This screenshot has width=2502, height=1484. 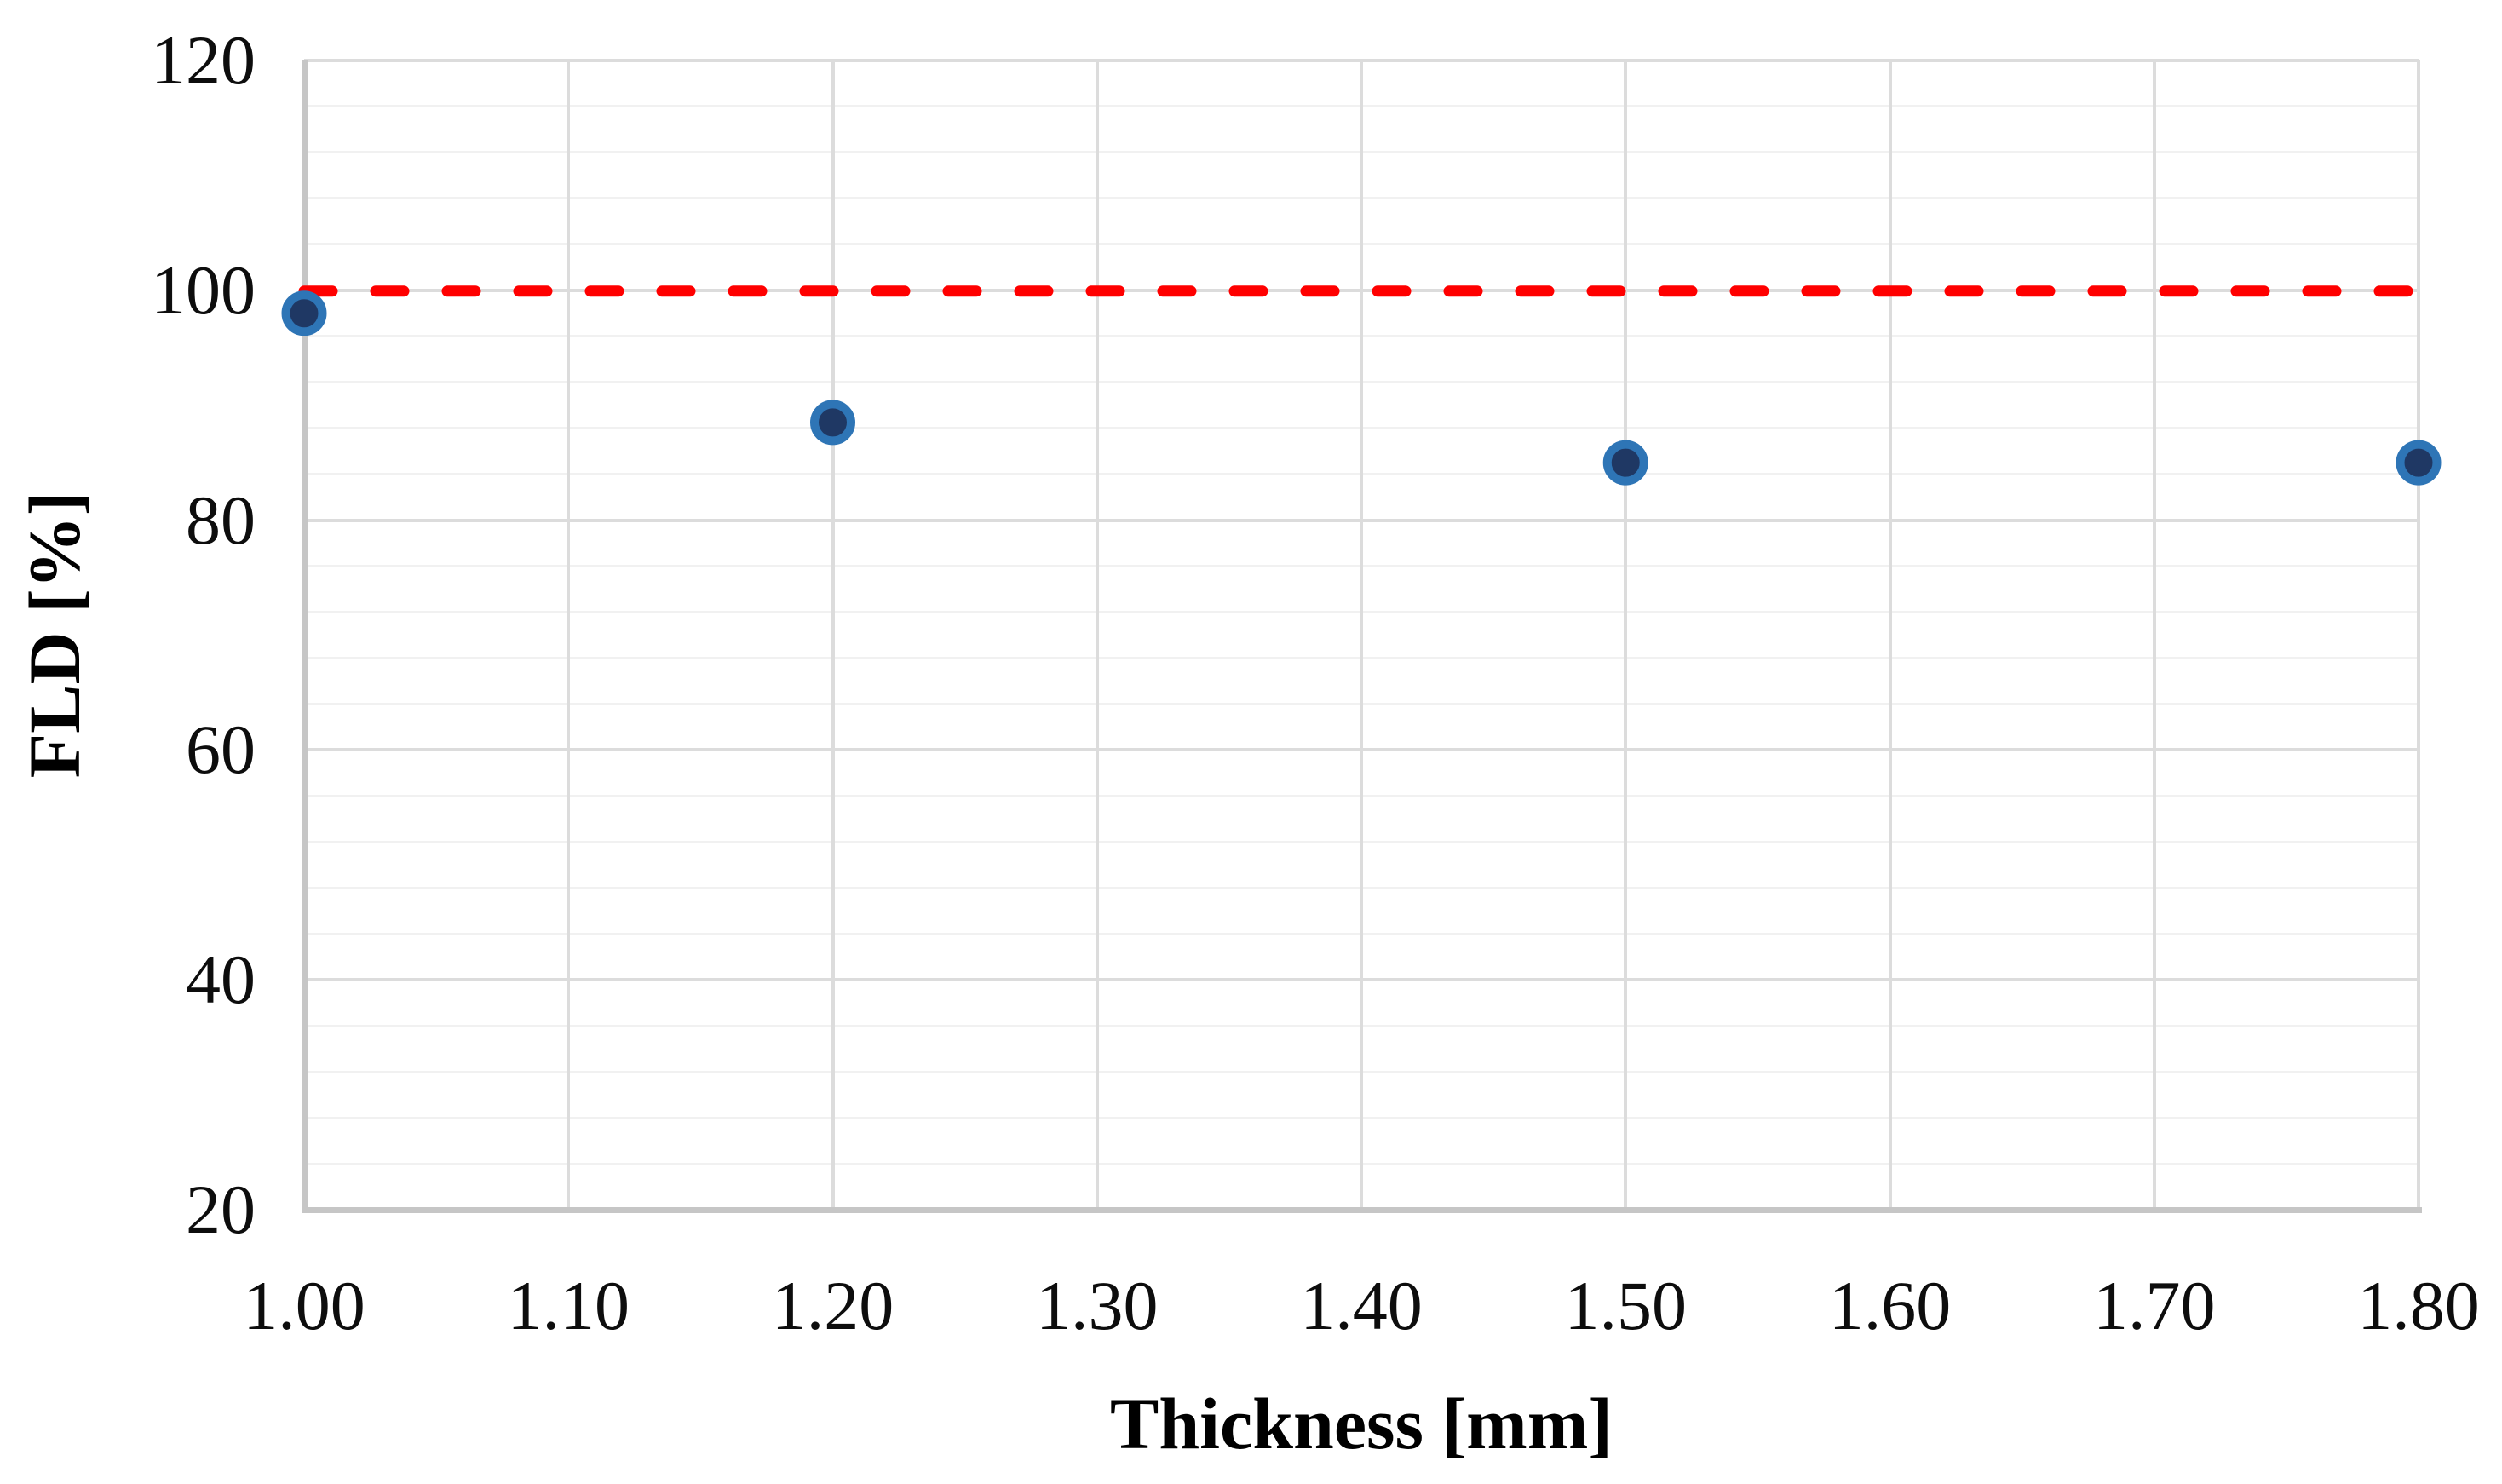 I want to click on y-tick-label: 40, so click(x=221, y=979).